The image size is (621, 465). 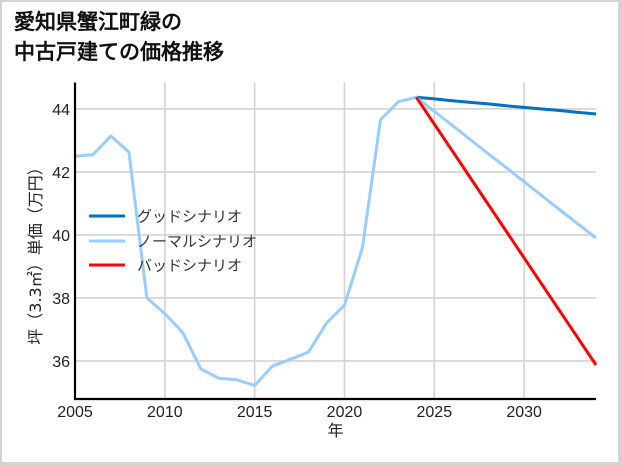 I want to click on legend-item: バッドシナリオ, so click(x=165, y=266).